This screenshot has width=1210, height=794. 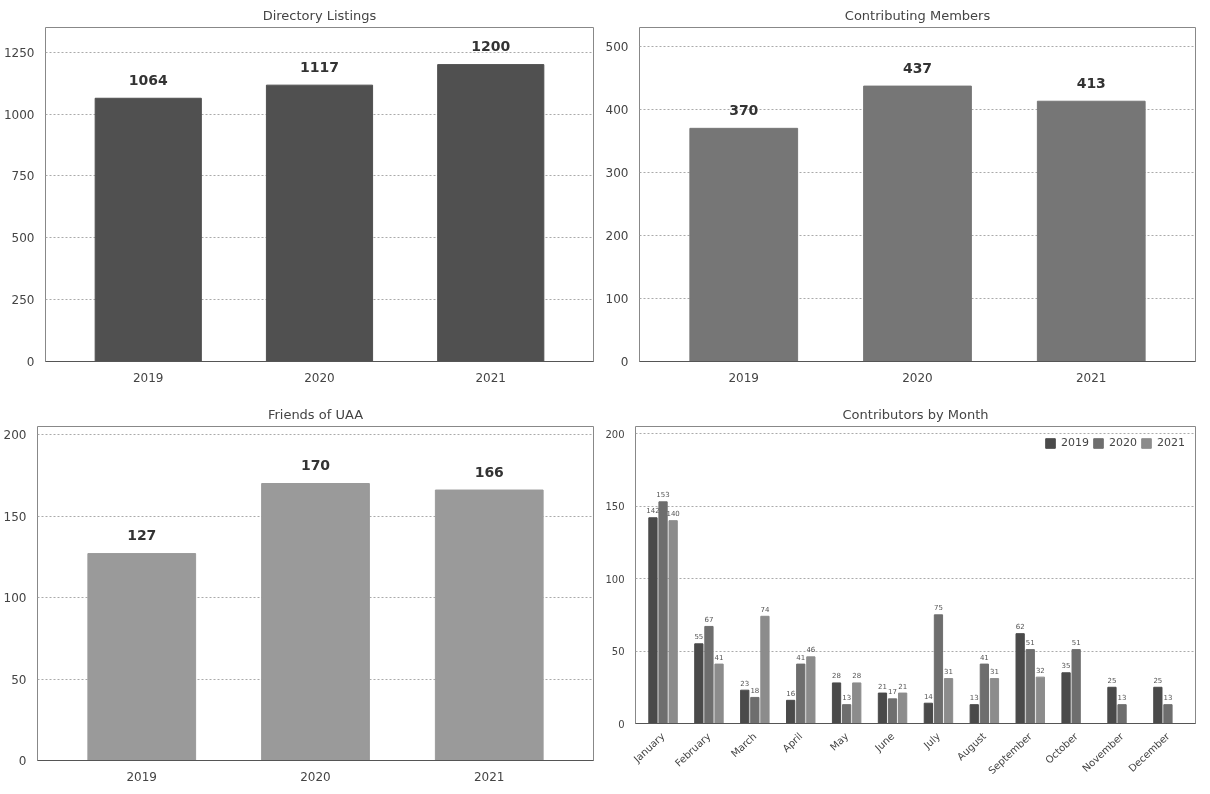 I want to click on data-label: 127, so click(x=142, y=535).